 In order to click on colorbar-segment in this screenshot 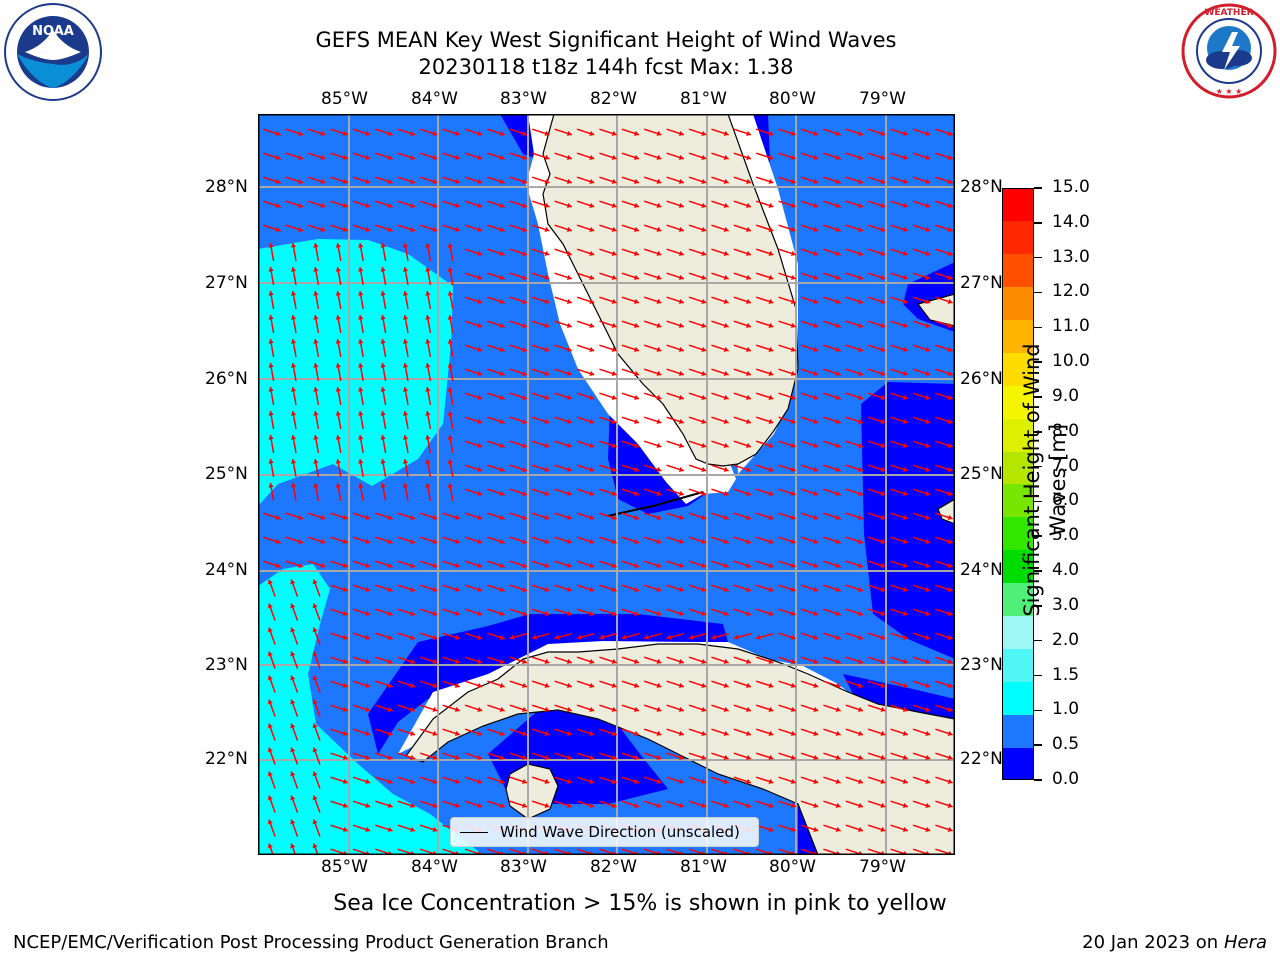, I will do `click(1018, 764)`.